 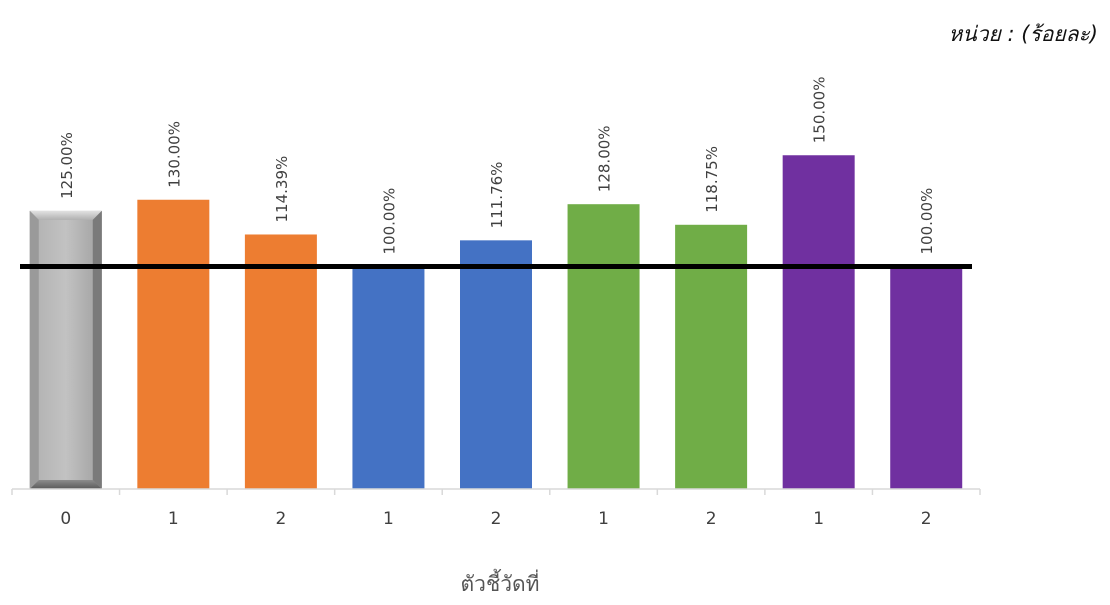 I want to click on value-label-3: 100.00%, so click(x=389, y=221).